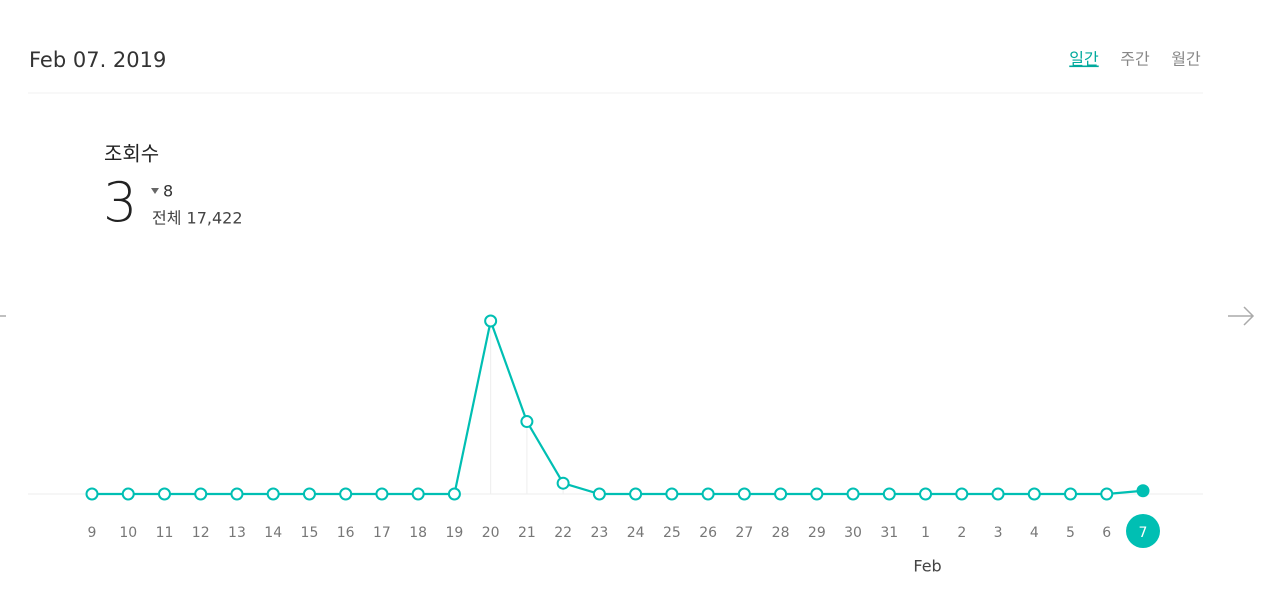  Describe the element at coordinates (120, 202) in the screenshot. I see `stat-value: 3` at that location.